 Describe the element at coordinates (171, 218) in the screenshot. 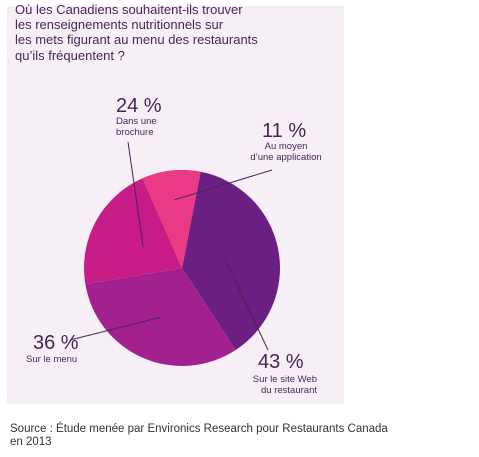

I see `slice-application` at that location.